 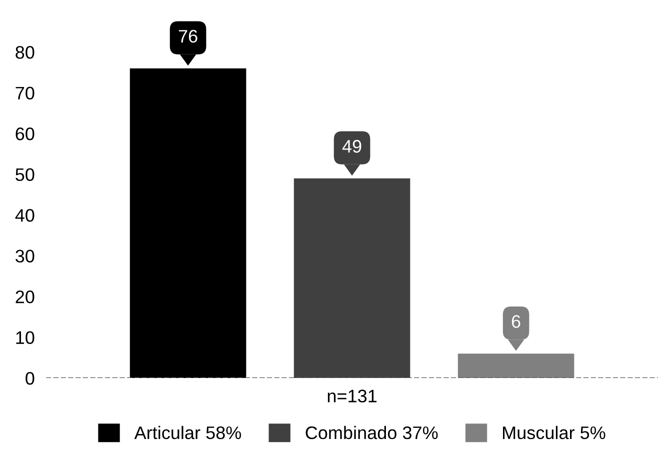 I want to click on data-label: 49, so click(x=352, y=146).